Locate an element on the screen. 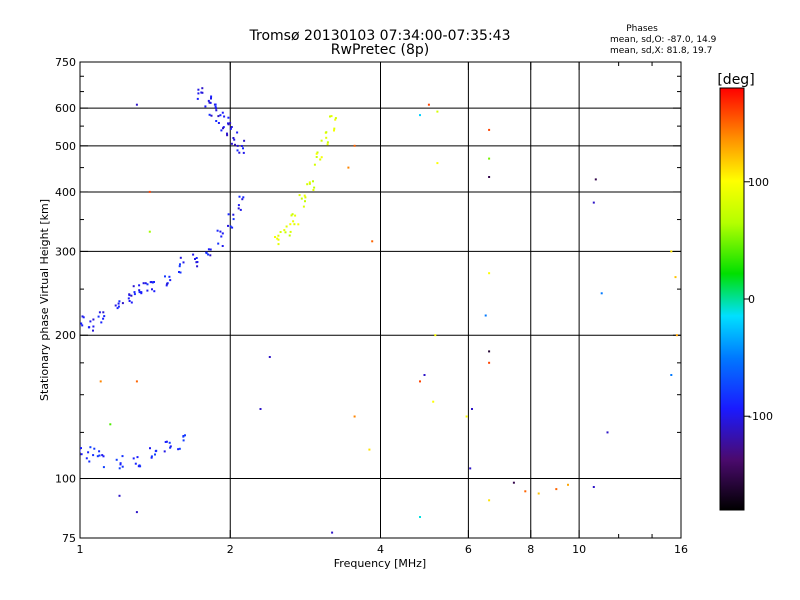 The image size is (800, 600). colorbar-tick-label: 0 is located at coordinates (751, 299).